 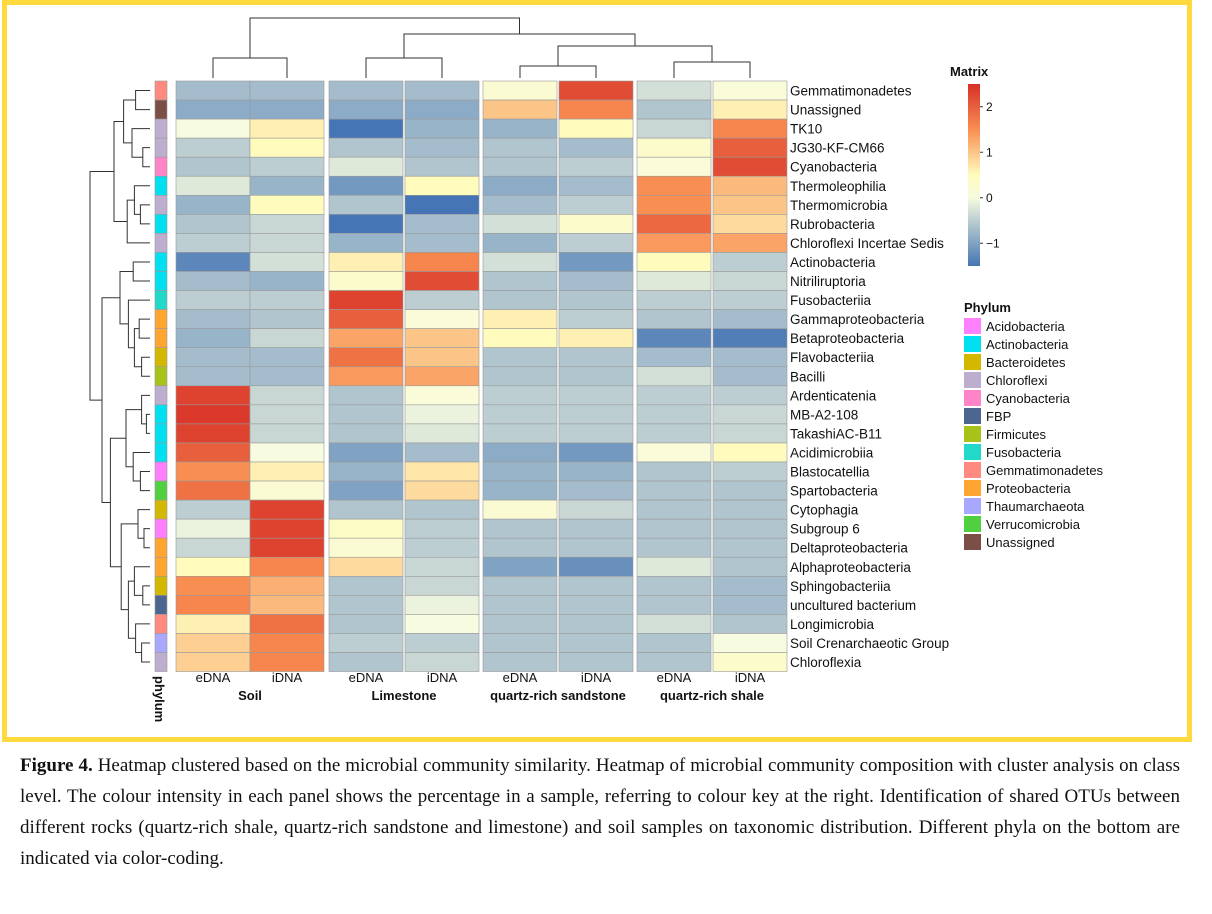 What do you see at coordinates (832, 624) in the screenshot?
I see `row-label: Longimicrobia` at bounding box center [832, 624].